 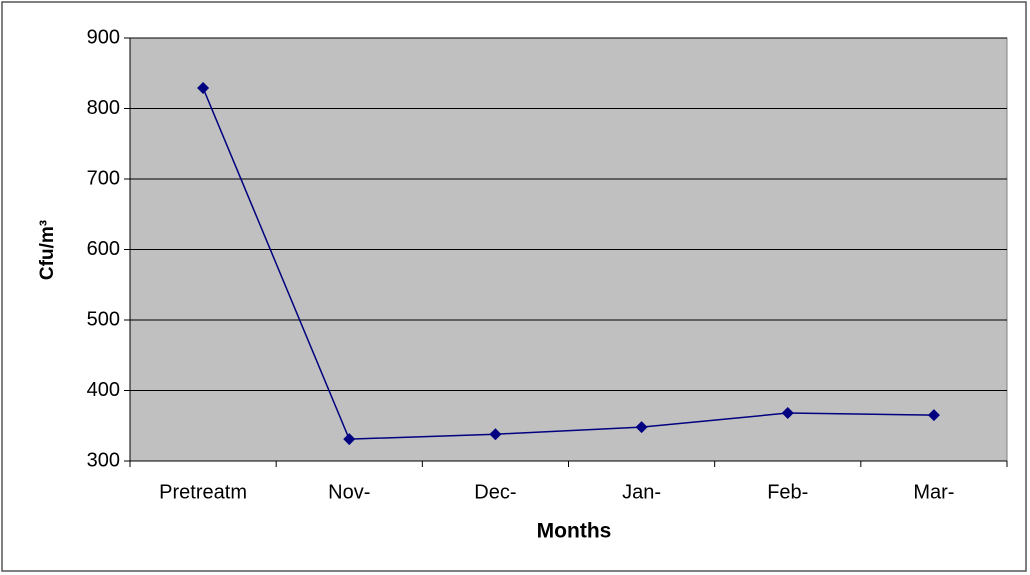 I want to click on x-tick-label: Feb-, so click(x=787, y=492).